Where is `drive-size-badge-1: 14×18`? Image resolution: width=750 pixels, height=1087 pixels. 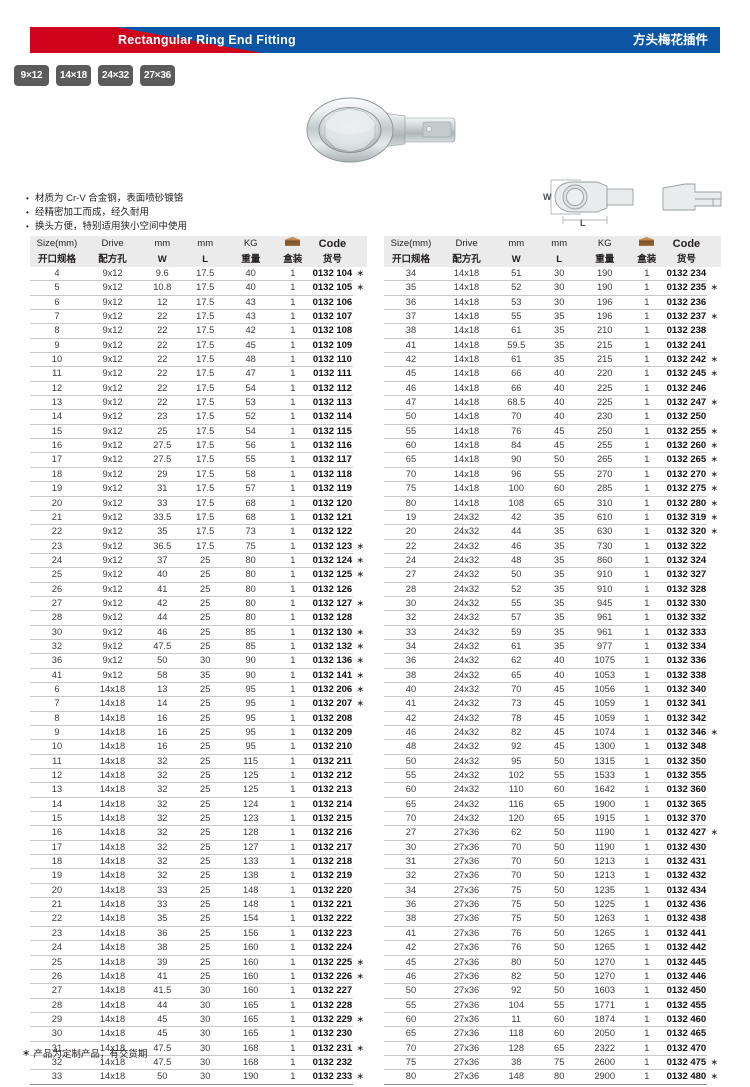
drive-size-badge-1: 14×18 is located at coordinates (73, 75).